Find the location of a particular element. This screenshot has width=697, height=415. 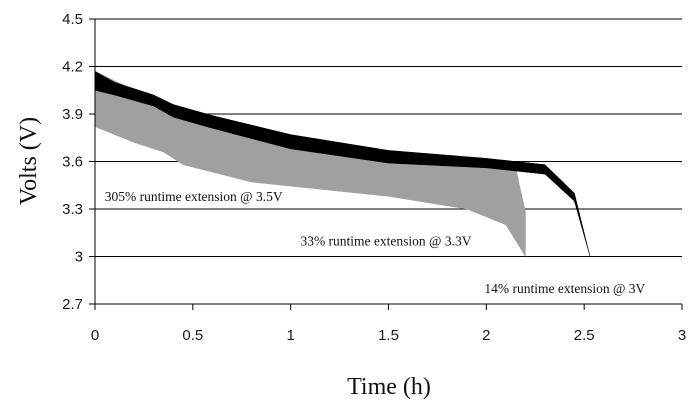

annotation-label: 33% runtime extension @ 3.3V is located at coordinates (385, 240).